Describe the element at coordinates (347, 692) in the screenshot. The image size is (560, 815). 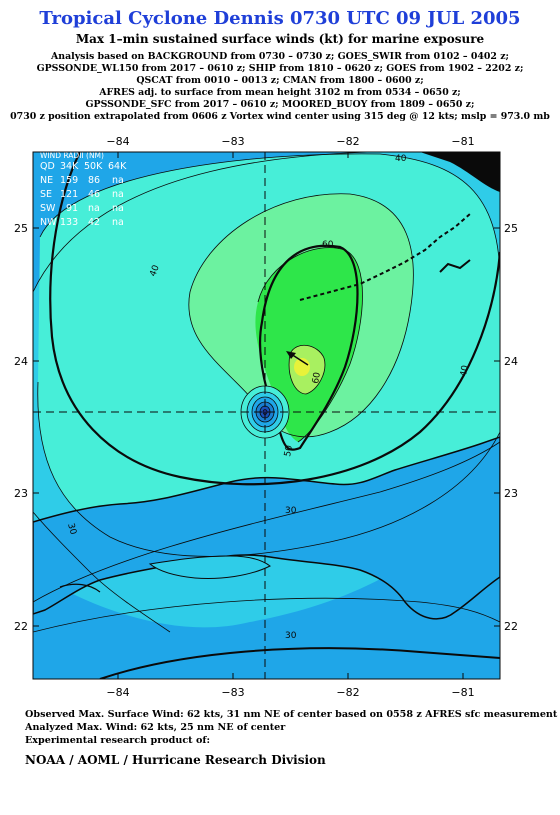
I see `lon-tick-label-bottom: −82` at that location.